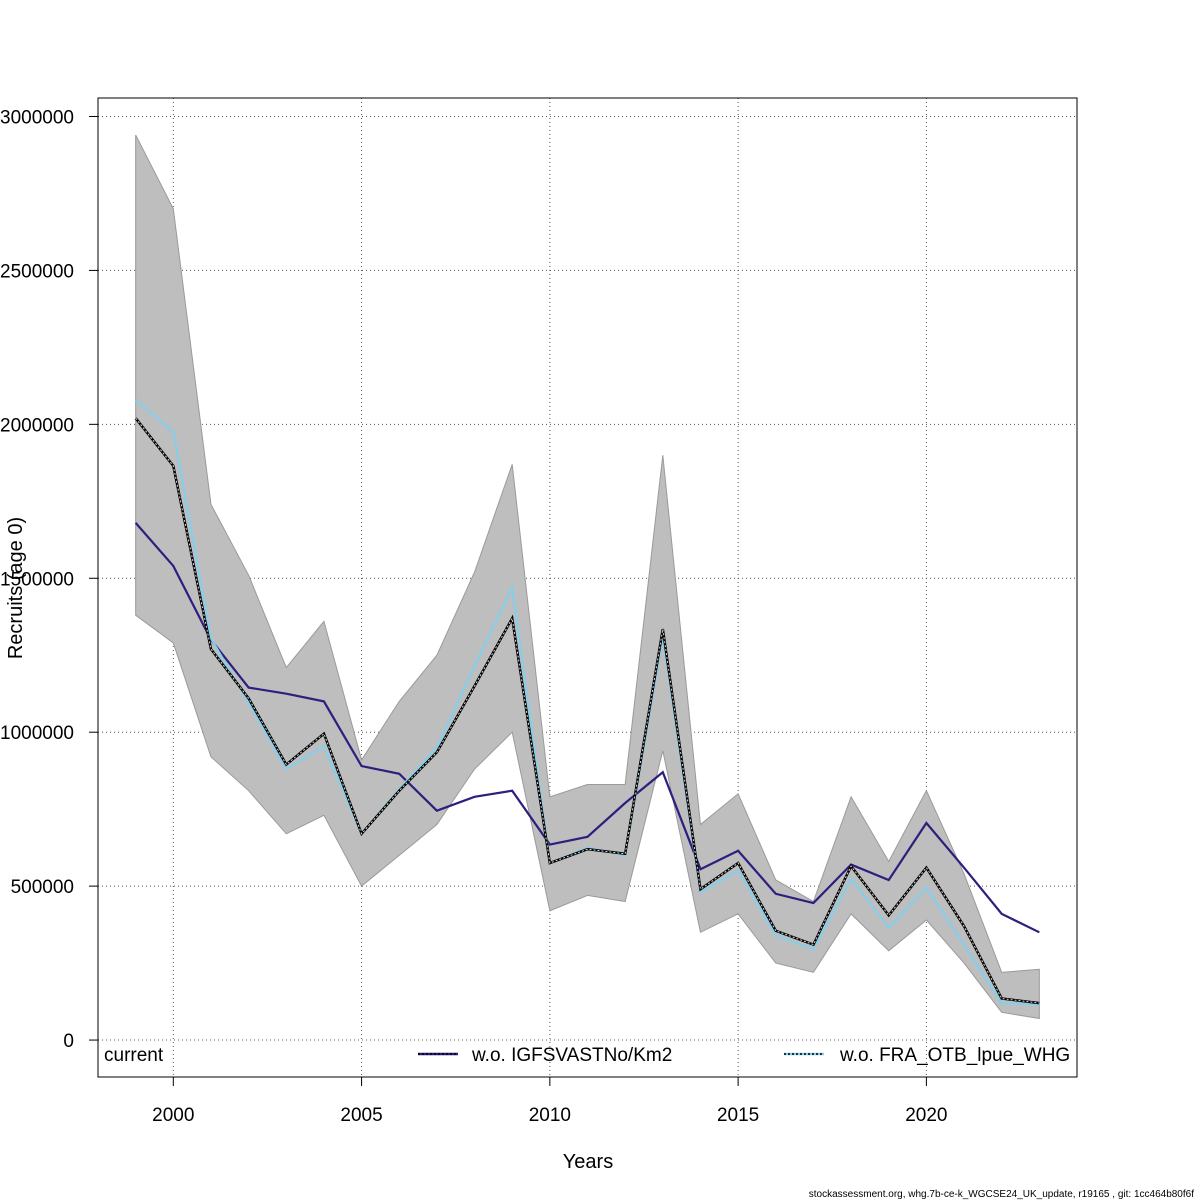  What do you see at coordinates (954, 1055) in the screenshot?
I see `legend-label-w-o-fra-otb-lpue-whg: w.o. FRA_OTB_lpue_WHG` at bounding box center [954, 1055].